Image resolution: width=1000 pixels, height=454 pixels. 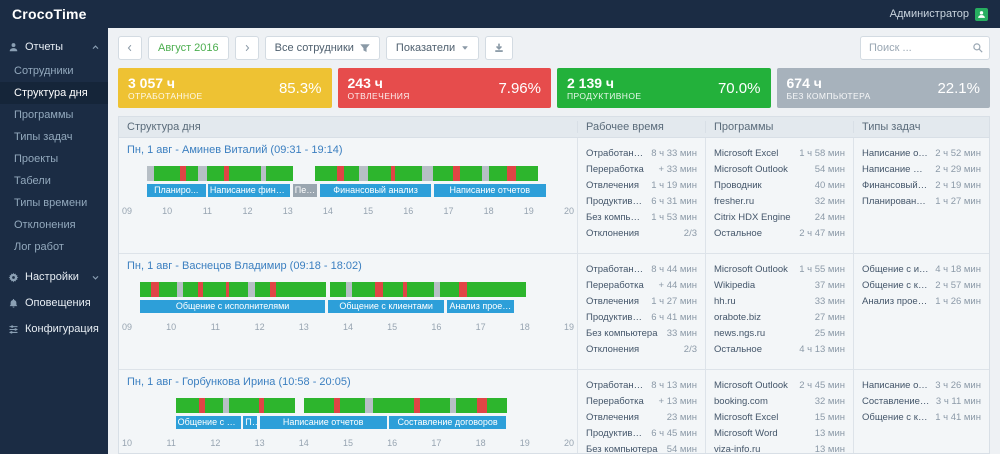 I want to click on next-month-button, so click(x=246, y=48).